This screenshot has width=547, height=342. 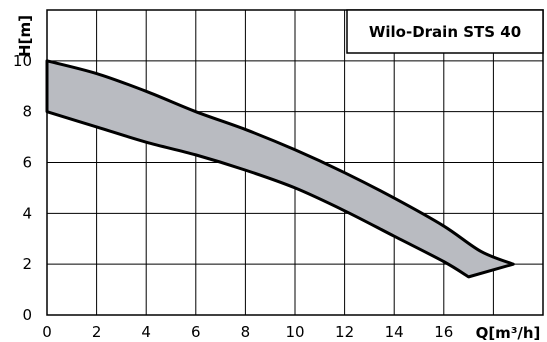 I want to click on y-axis-title: H[m], so click(x=25, y=36).